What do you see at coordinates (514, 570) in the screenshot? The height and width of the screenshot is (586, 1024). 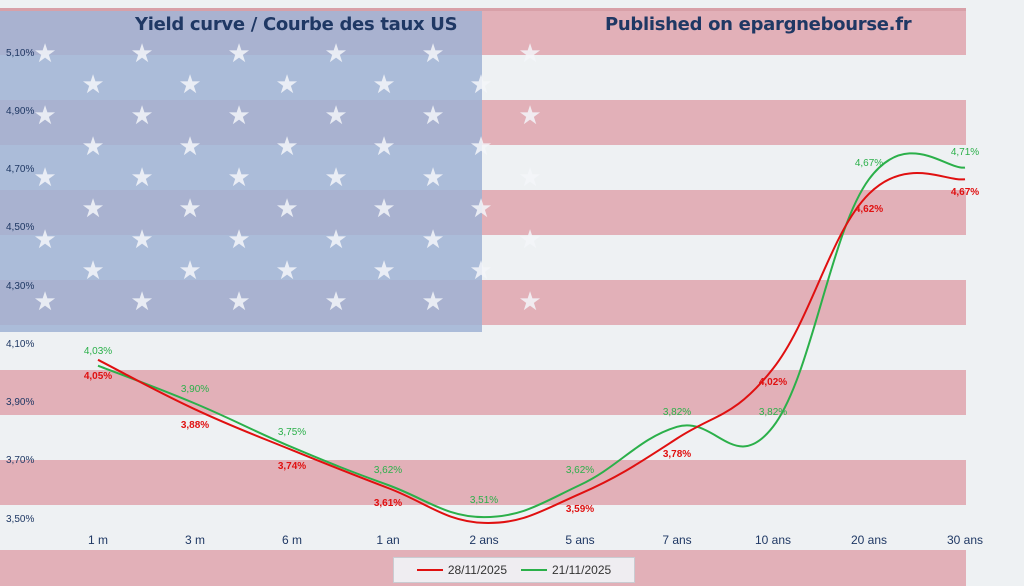 I see `legend: 28/11/2025 21/11/2025` at bounding box center [514, 570].